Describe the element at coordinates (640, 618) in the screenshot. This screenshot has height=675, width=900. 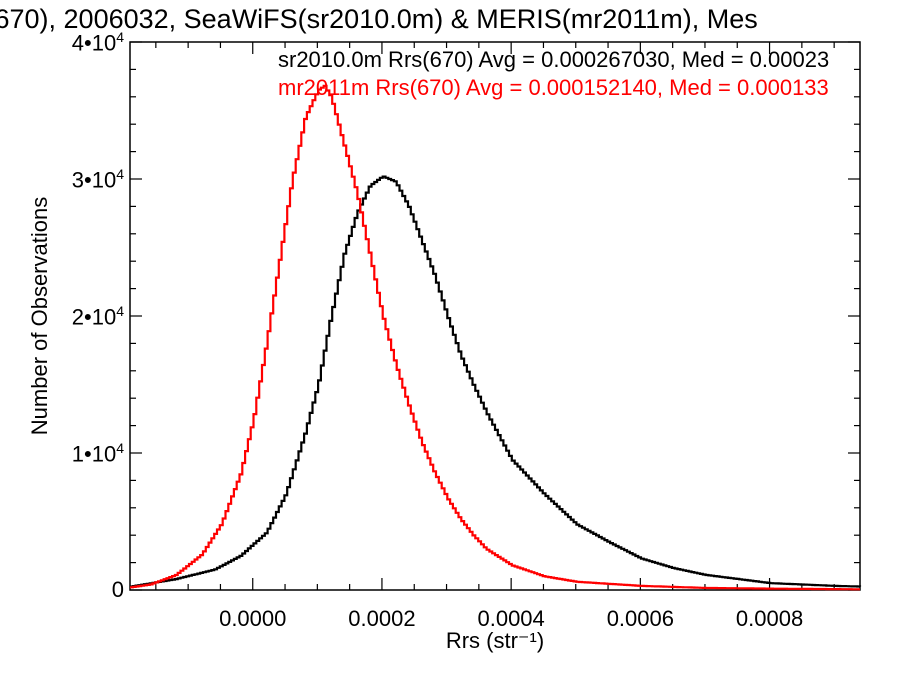
I see `x-tick-label: 0.0006` at that location.